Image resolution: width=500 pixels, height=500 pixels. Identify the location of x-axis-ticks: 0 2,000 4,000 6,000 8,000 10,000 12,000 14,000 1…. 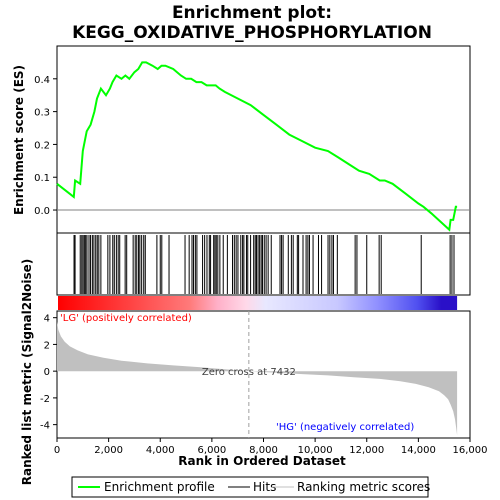
(271, 447).